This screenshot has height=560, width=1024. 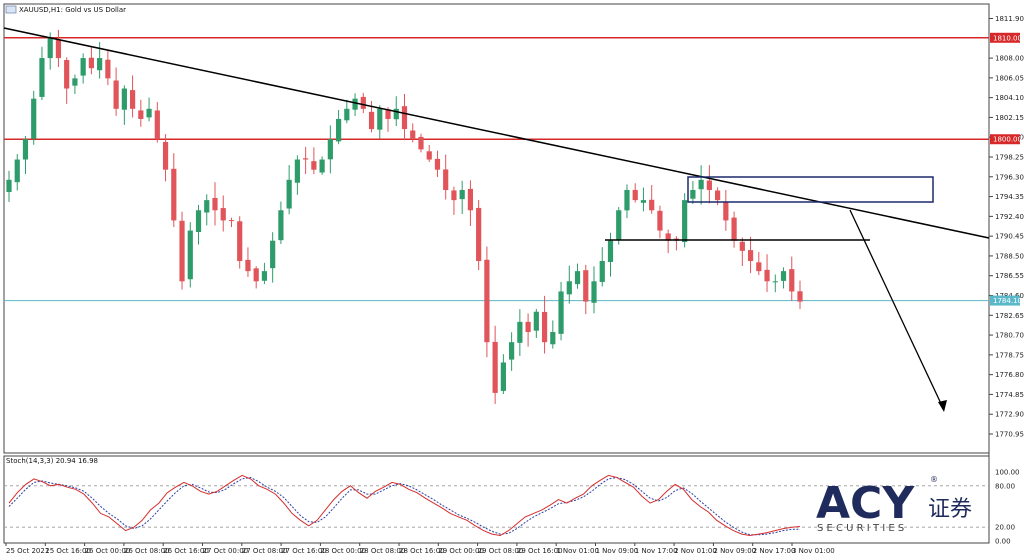 I want to click on stoch-levels: 100.00 80.00 20.00 0.00, so click(x=512, y=507).